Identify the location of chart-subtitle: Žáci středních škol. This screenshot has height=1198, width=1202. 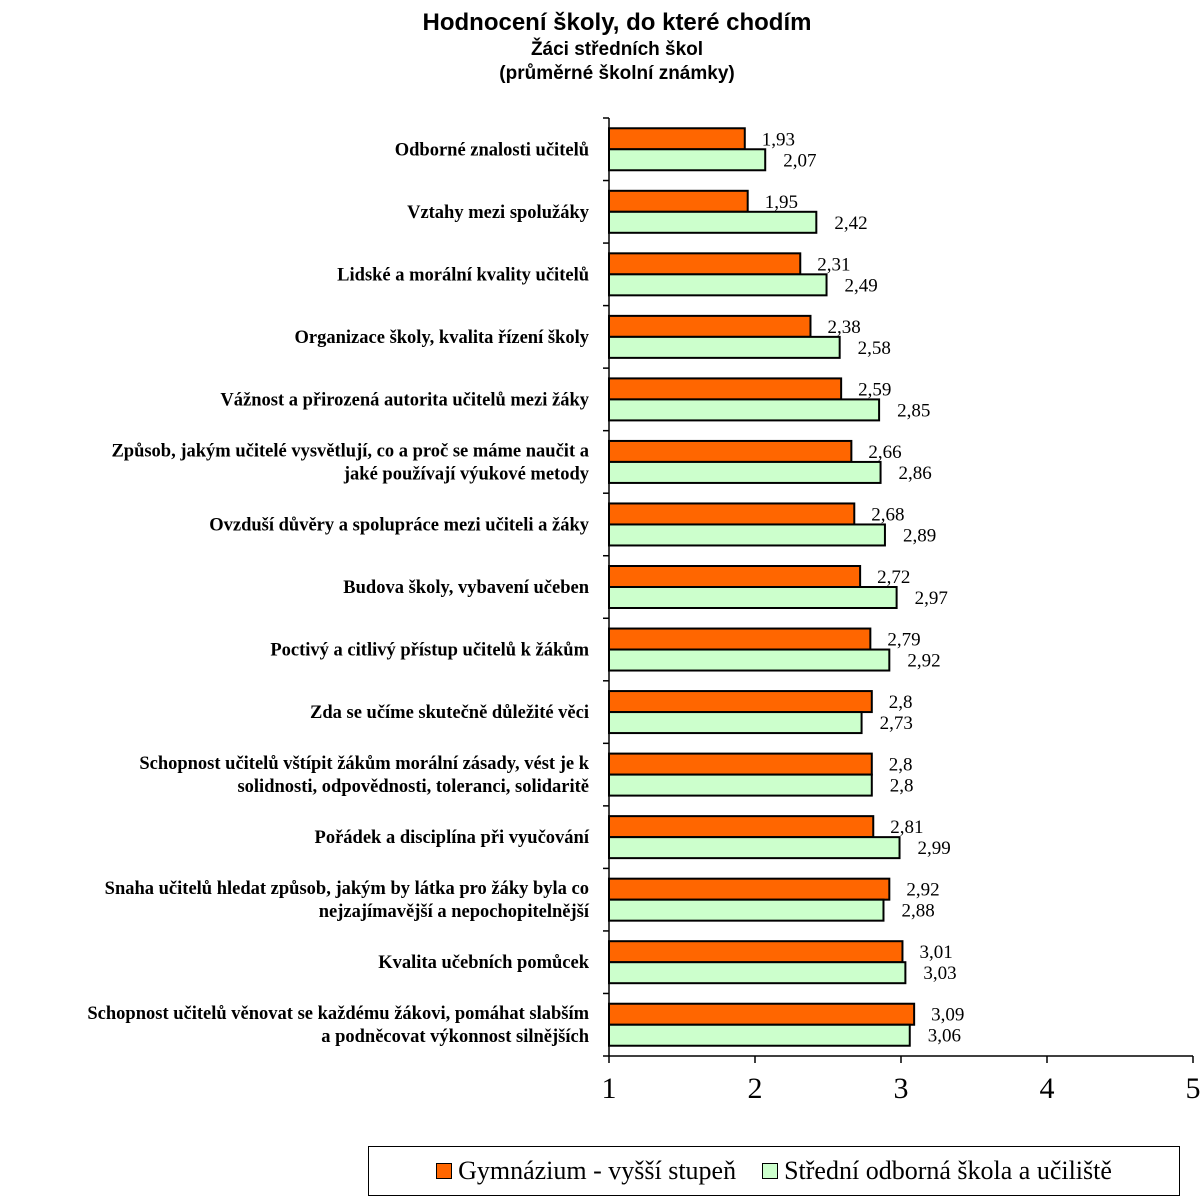
(617, 49).